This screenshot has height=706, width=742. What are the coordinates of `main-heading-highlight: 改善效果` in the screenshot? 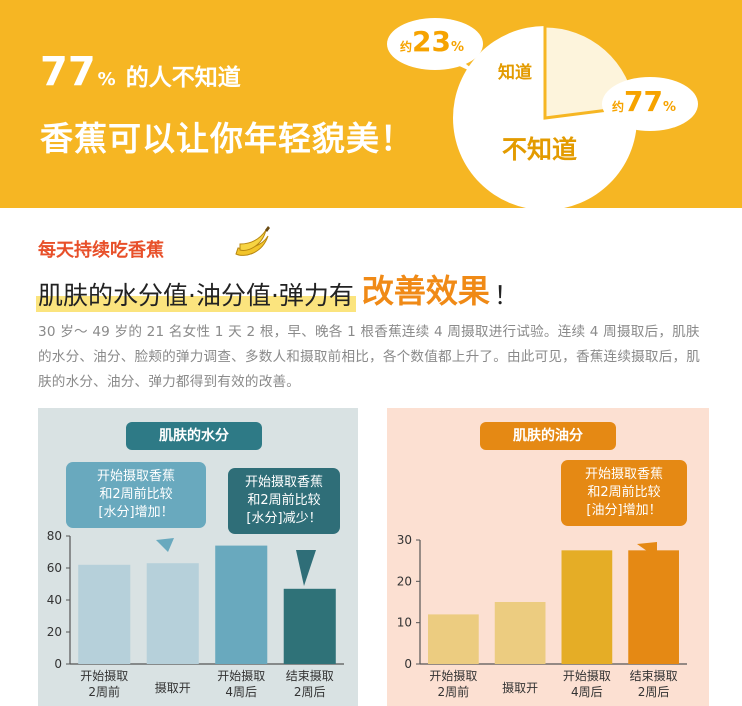 It's located at (425, 291).